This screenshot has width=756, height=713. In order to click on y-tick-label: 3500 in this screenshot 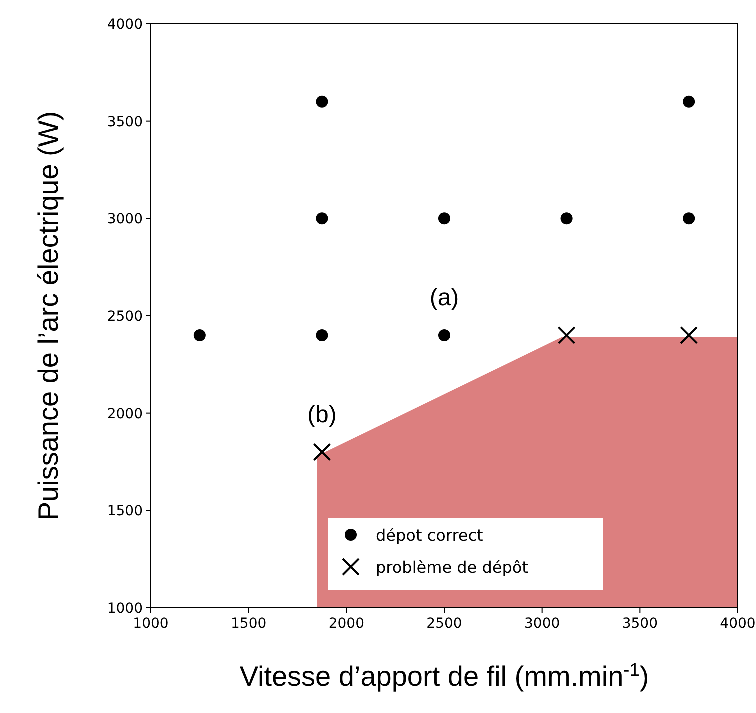, I will do `click(125, 122)`.